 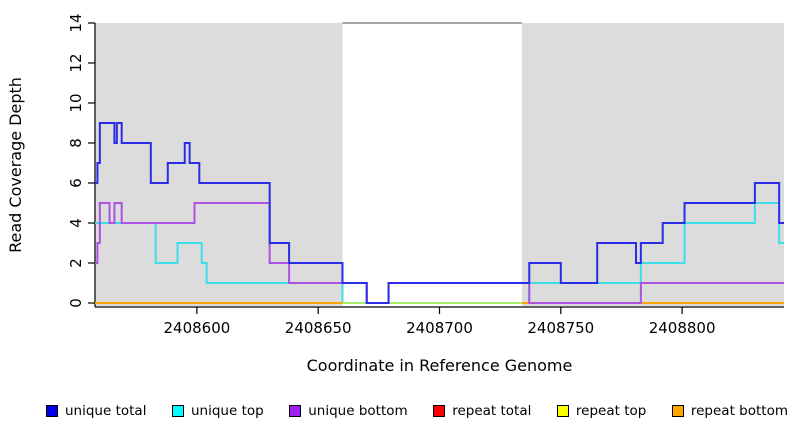 I want to click on legend-label: repeat total, so click(x=492, y=411).